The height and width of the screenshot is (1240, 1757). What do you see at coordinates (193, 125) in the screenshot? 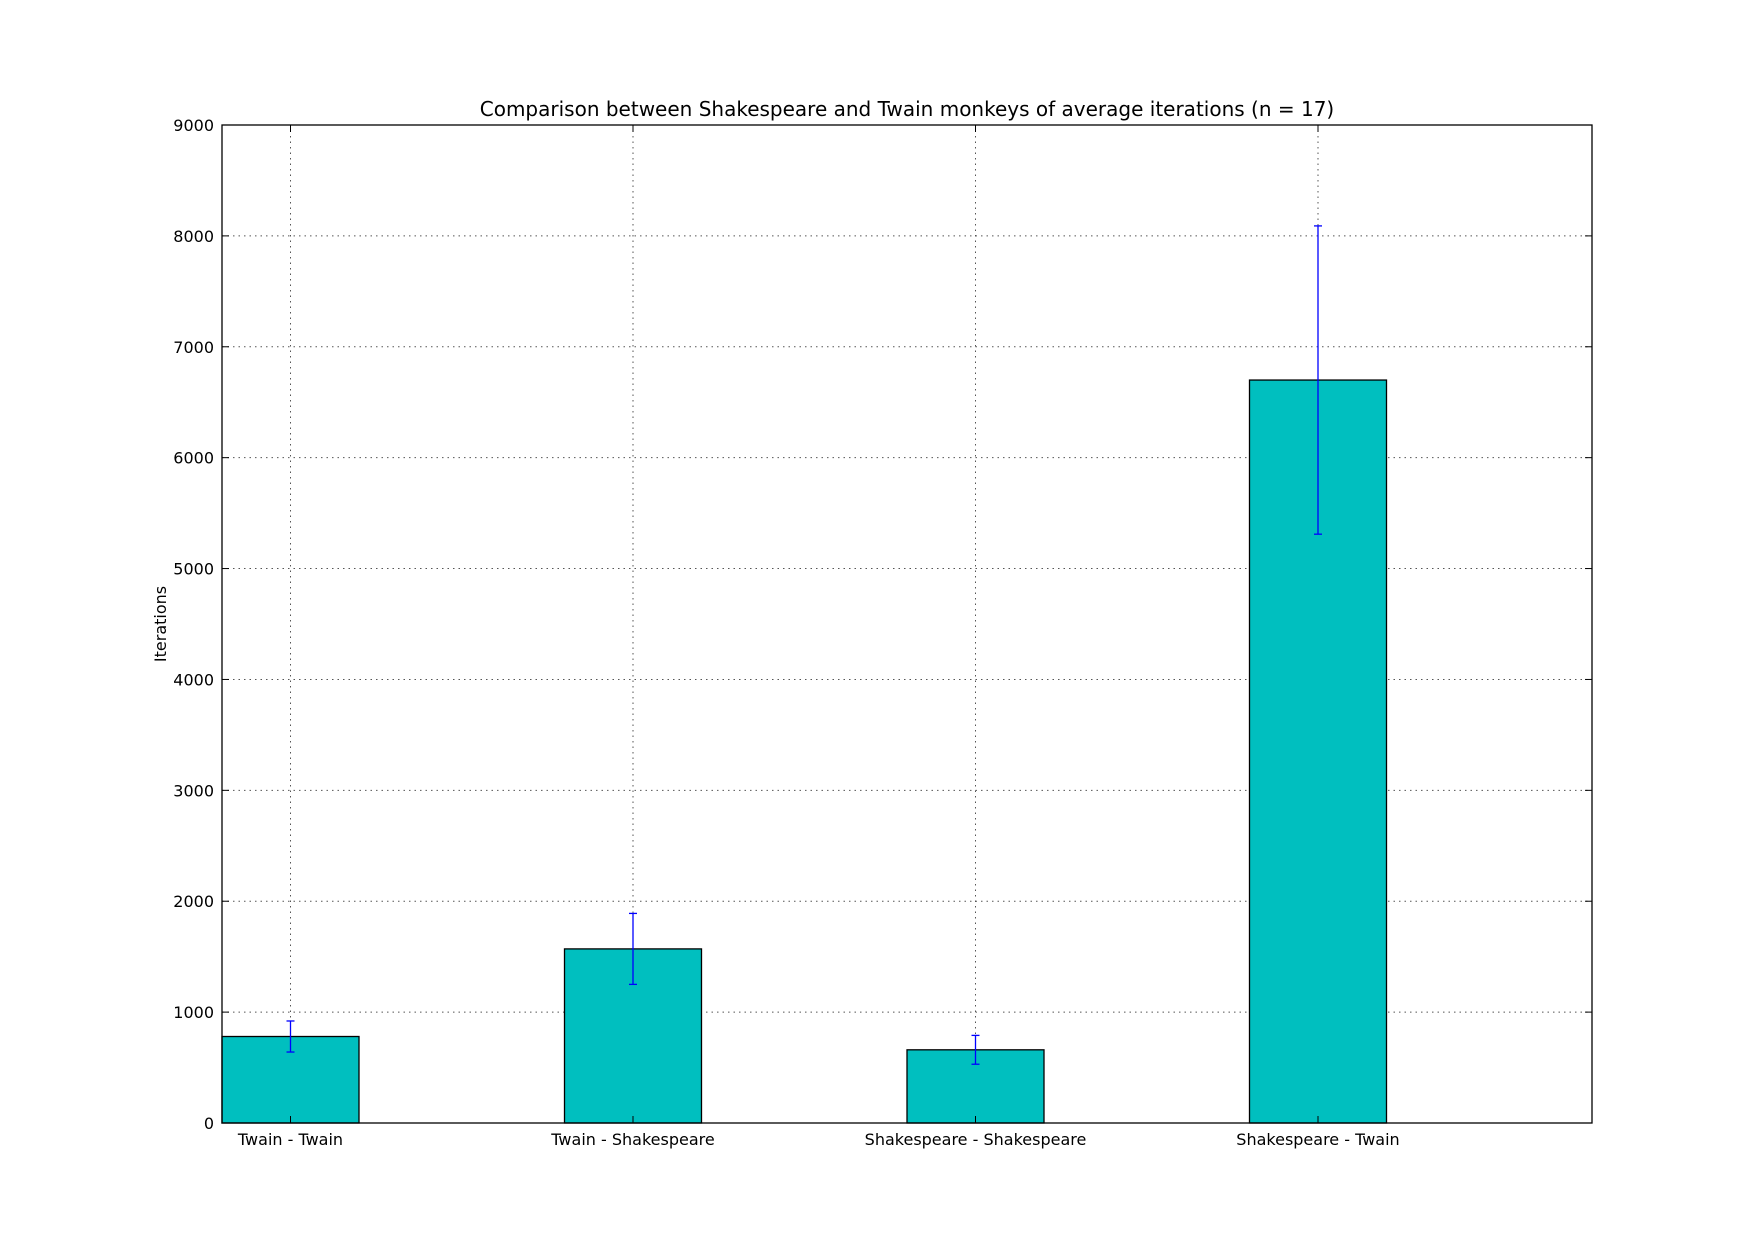
I see `y-tick-label: 9000` at bounding box center [193, 125].